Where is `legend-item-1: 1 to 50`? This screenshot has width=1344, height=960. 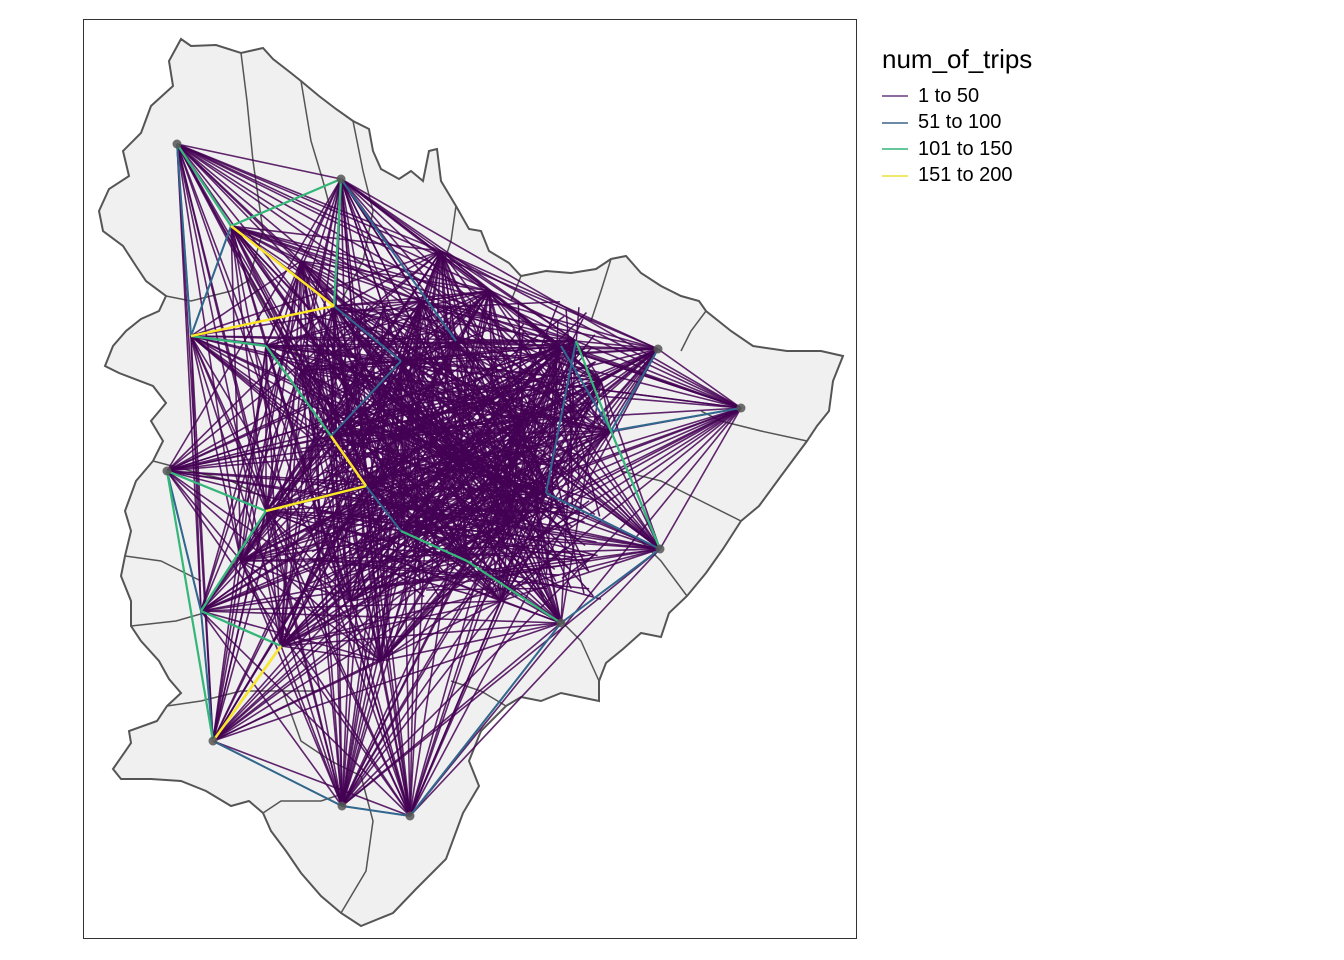 legend-item-1: 1 to 50 is located at coordinates (957, 96).